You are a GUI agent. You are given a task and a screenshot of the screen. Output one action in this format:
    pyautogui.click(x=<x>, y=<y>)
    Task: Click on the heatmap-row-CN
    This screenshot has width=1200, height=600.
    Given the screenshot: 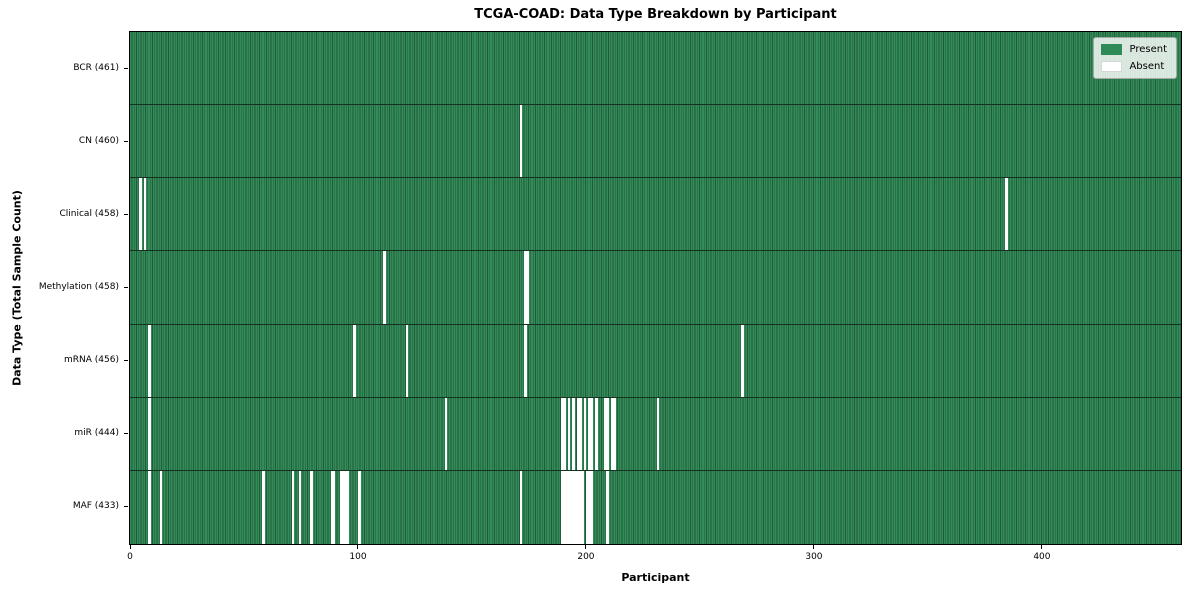 What is the action you would take?
    pyautogui.click(x=655, y=142)
    